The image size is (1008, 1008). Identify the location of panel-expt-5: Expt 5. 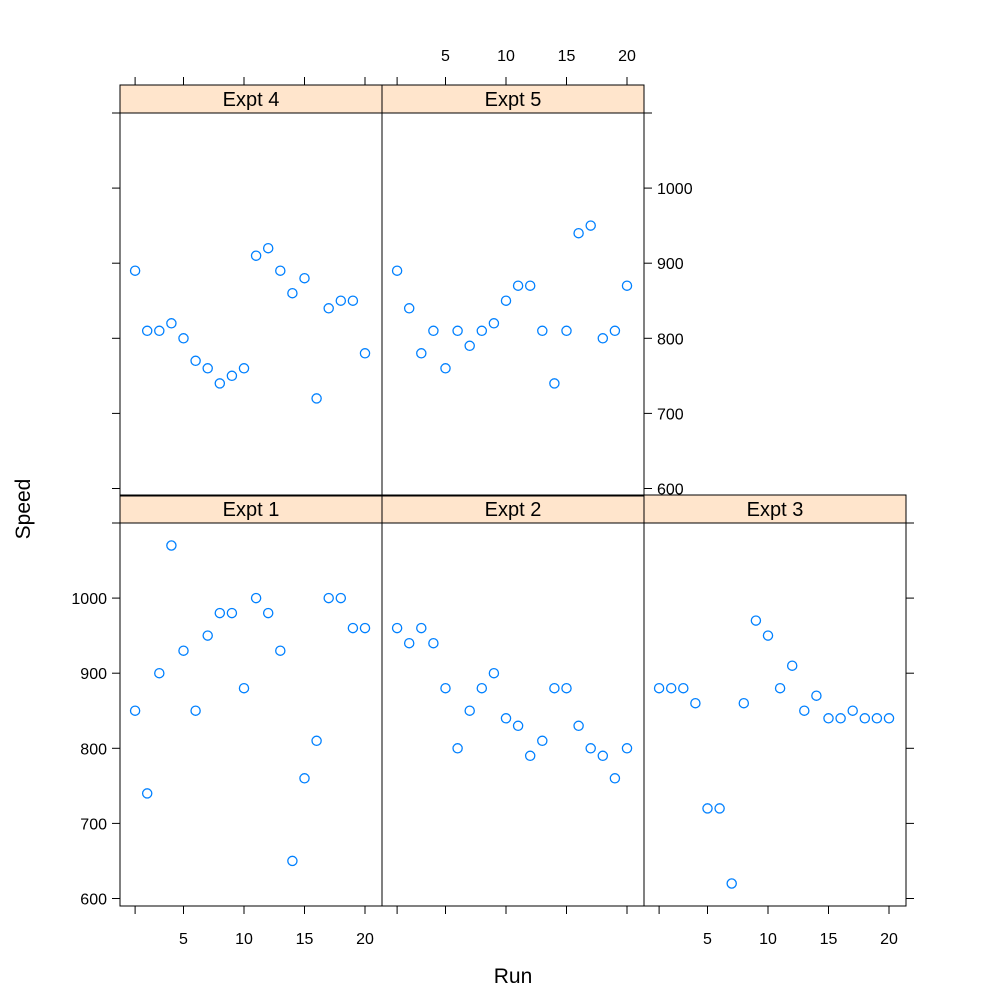
(513, 290).